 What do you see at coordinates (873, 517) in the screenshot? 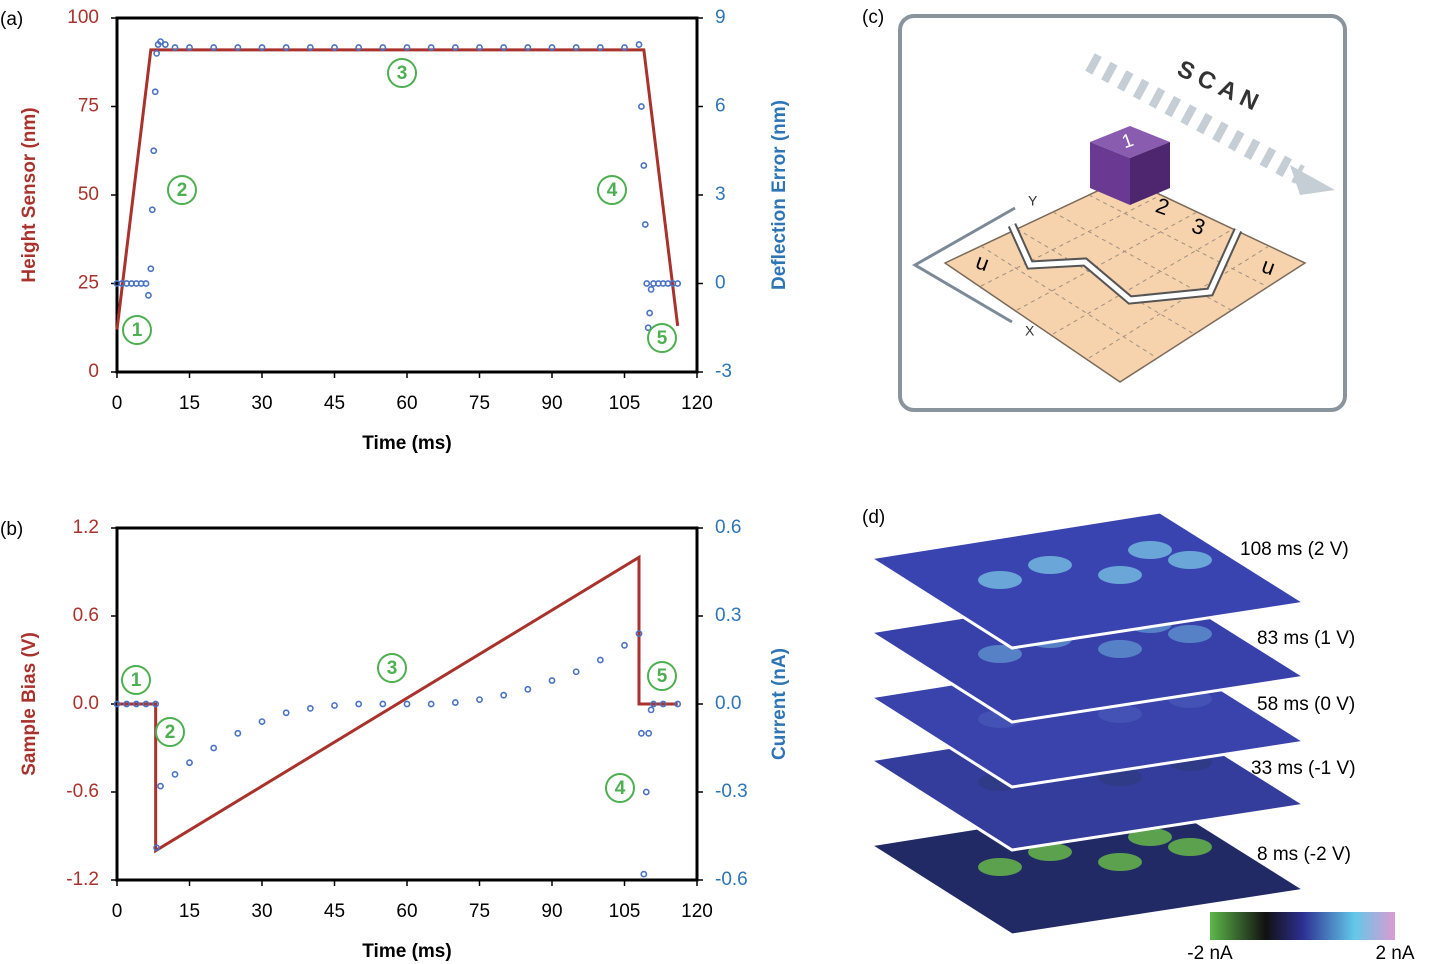
I see `panel-label: (d)` at bounding box center [873, 517].